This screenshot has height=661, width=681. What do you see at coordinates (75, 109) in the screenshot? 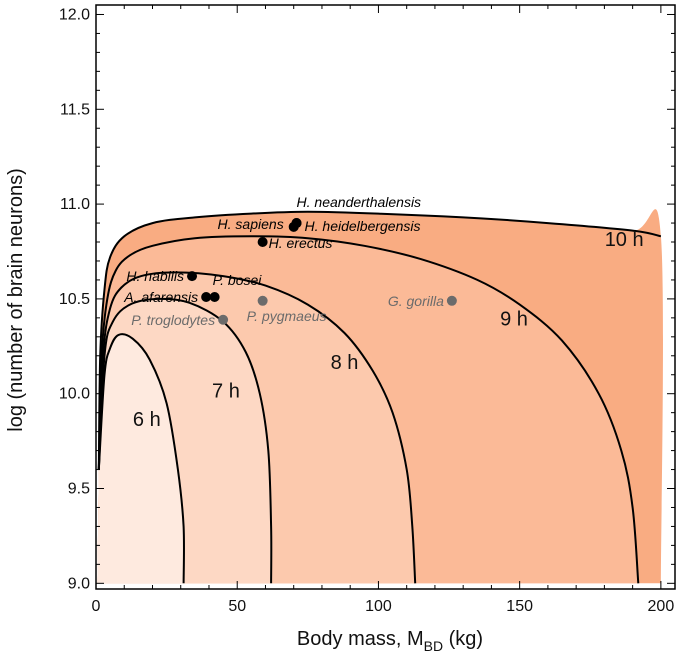
I see `y-tick-label-6: 11.5` at bounding box center [75, 109].